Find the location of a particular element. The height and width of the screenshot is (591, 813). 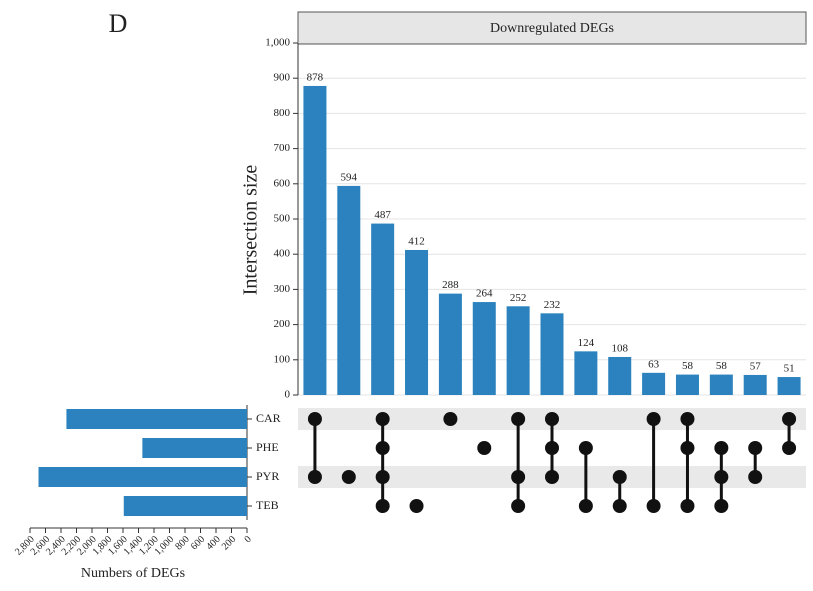

set-label: CAR is located at coordinates (268, 418).